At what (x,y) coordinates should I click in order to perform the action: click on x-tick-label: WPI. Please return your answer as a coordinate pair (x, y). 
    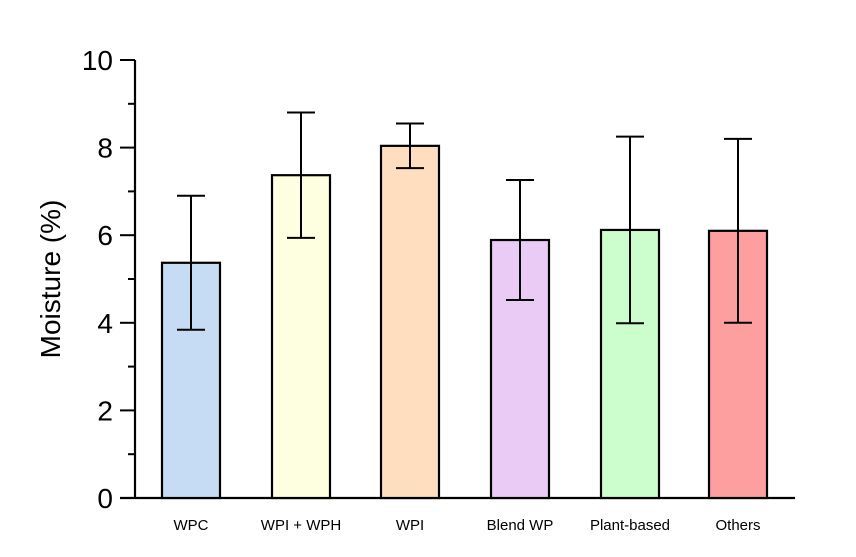
    Looking at the image, I should click on (410, 525).